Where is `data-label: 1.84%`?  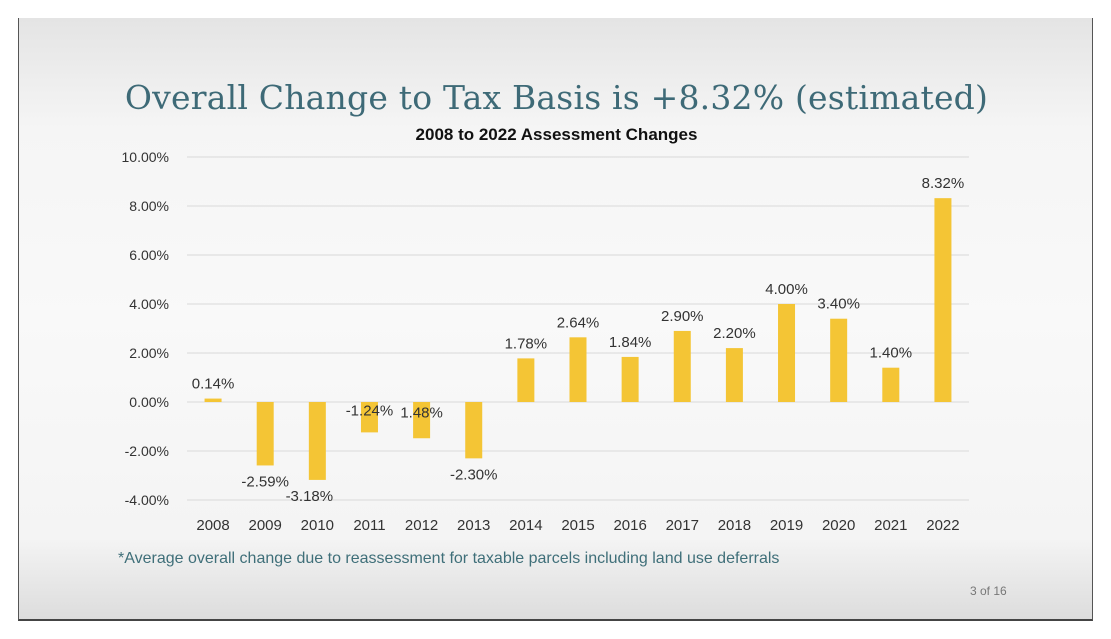
data-label: 1.84% is located at coordinates (630, 342).